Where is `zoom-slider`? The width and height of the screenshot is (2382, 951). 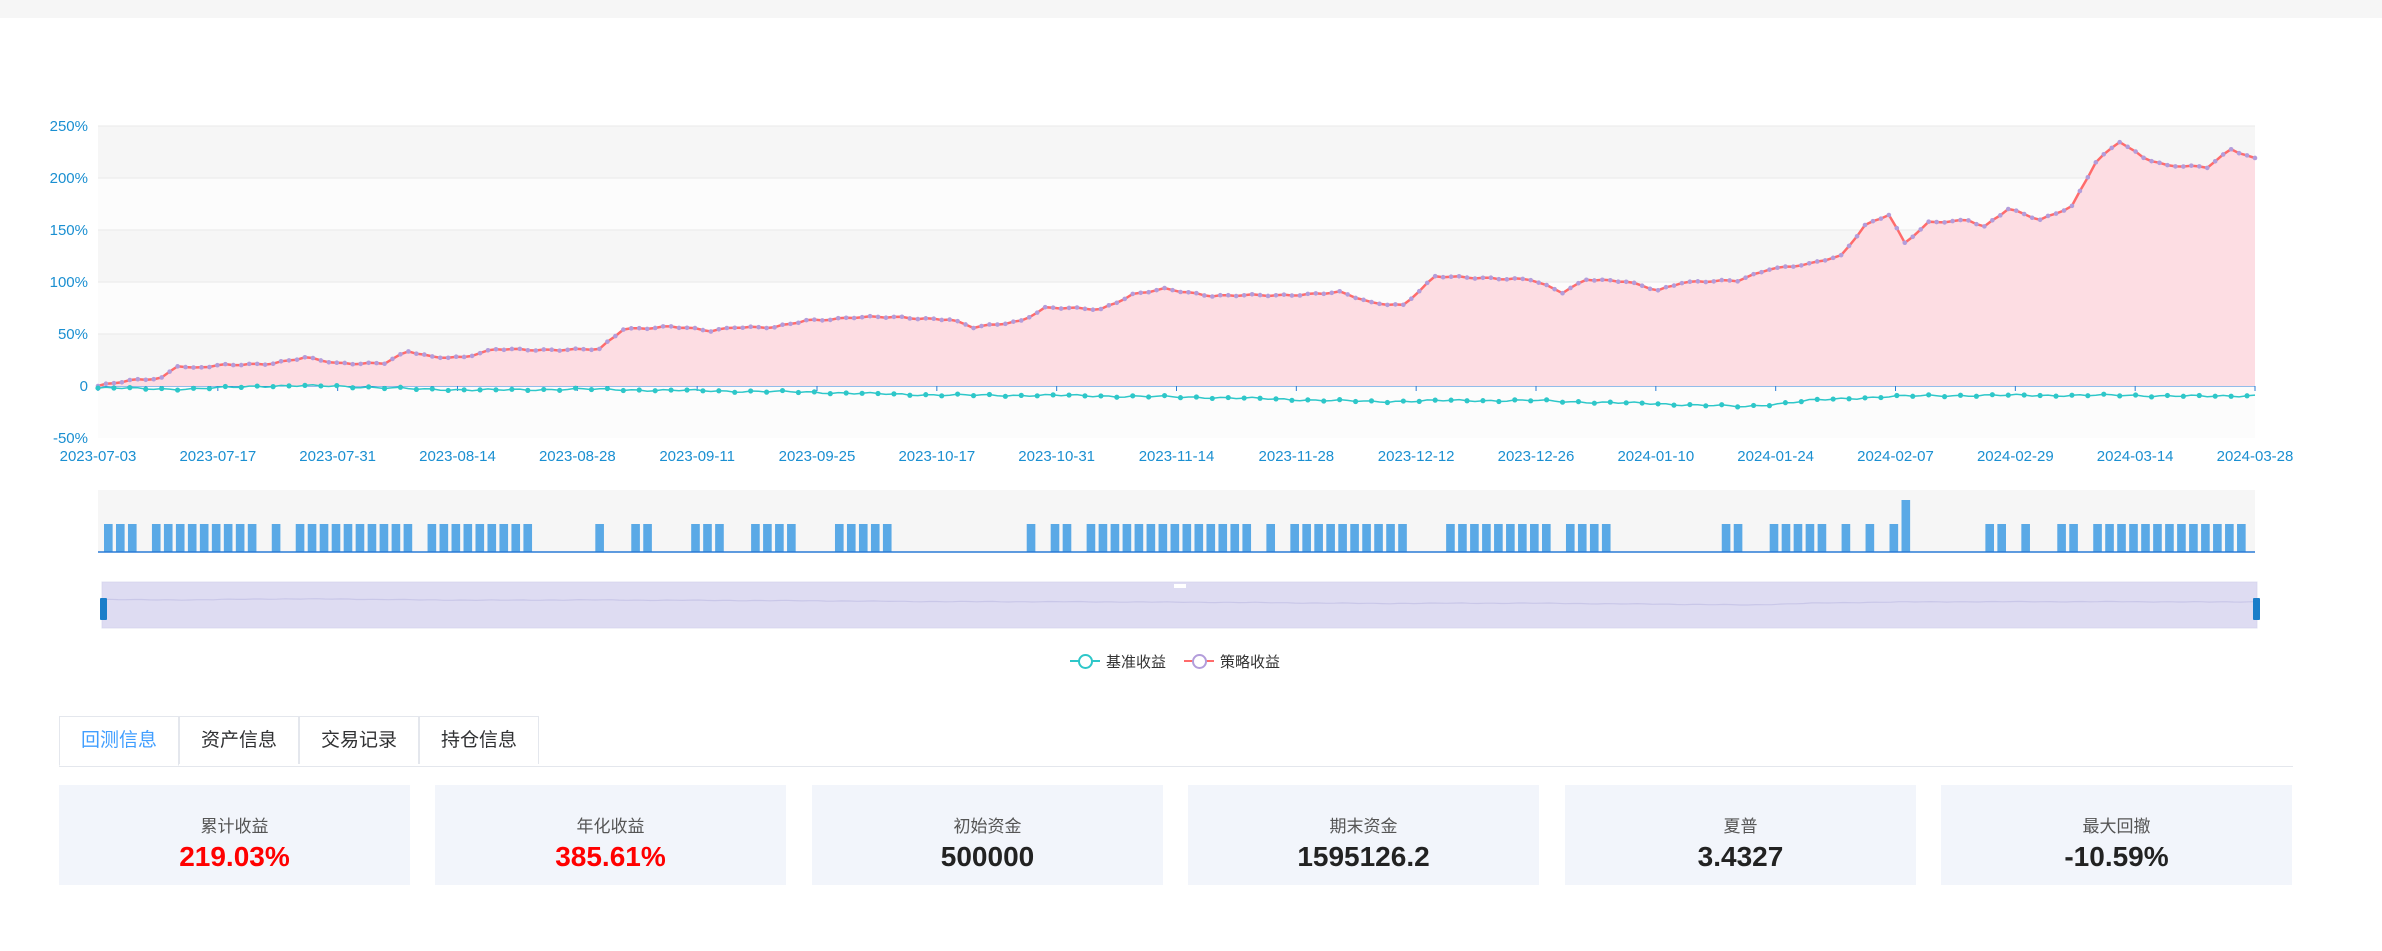 zoom-slider is located at coordinates (1180, 605).